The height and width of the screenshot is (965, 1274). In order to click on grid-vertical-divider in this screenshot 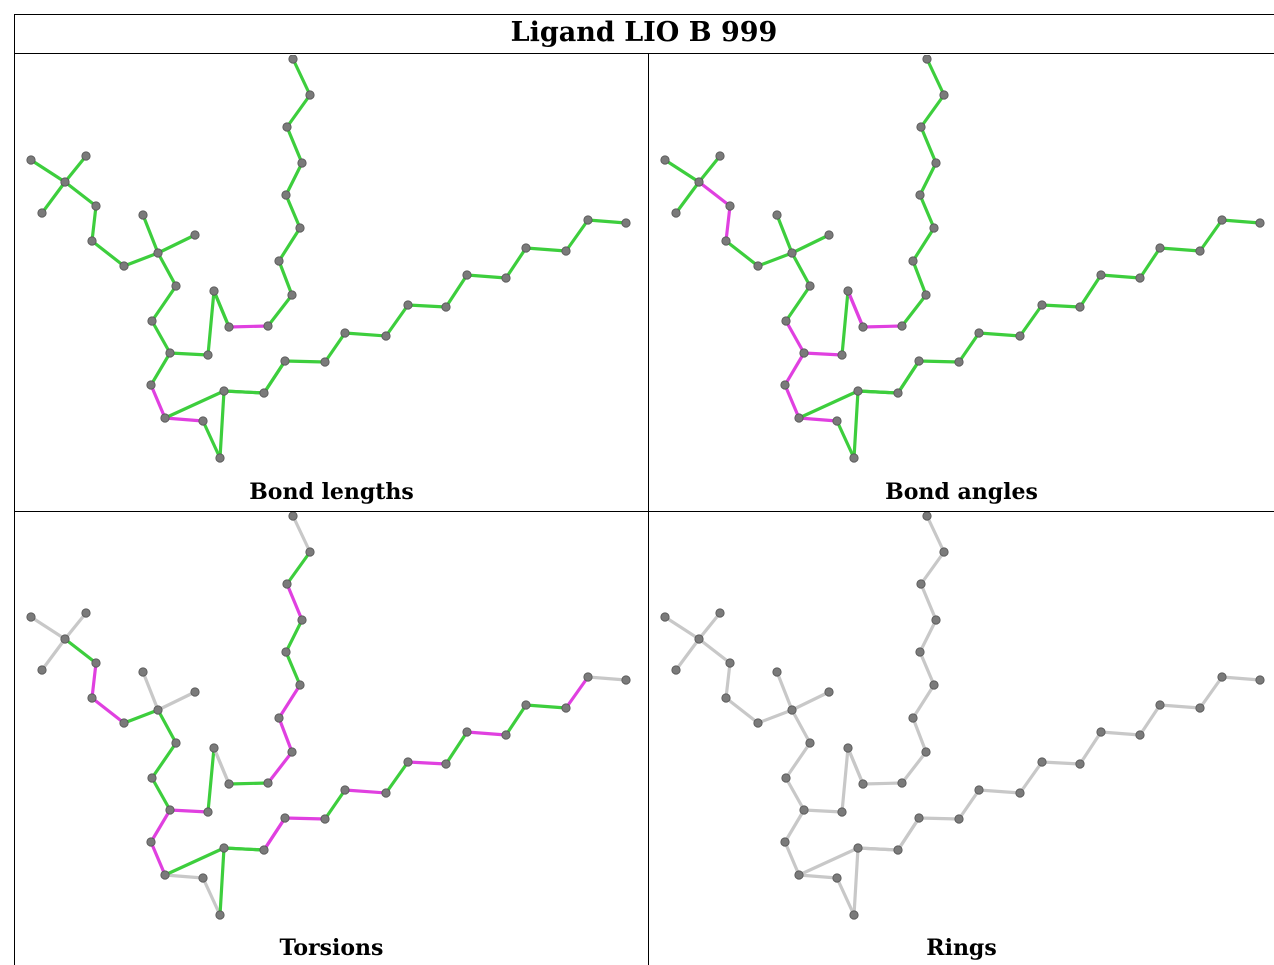, I will do `click(648, 509)`.